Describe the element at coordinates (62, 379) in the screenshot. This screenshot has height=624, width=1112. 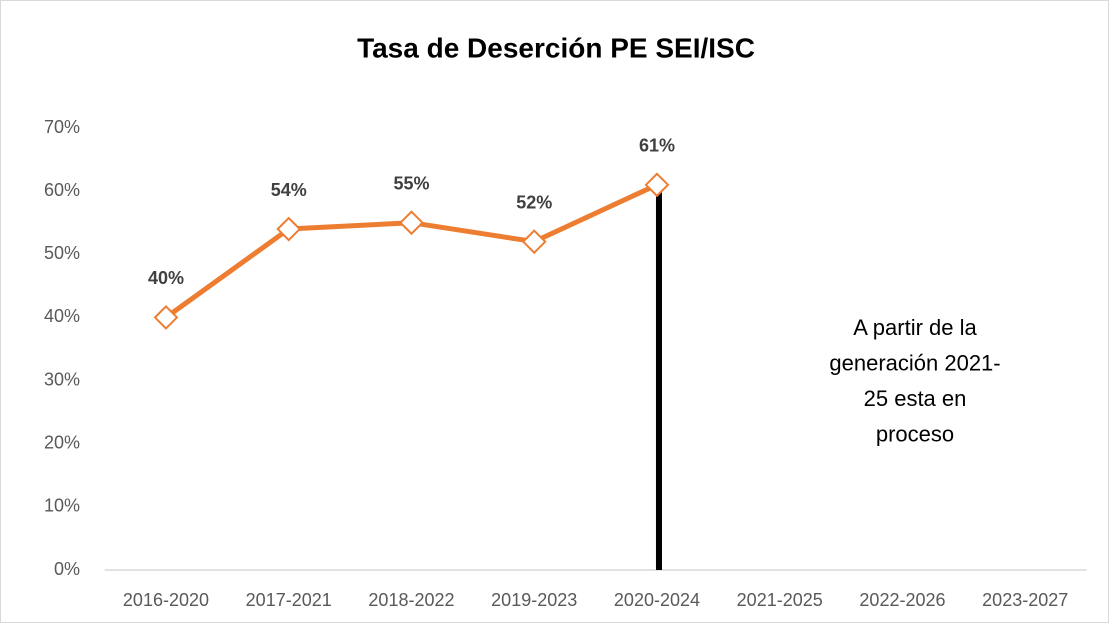
I see `y-tick-label: 30%` at that location.